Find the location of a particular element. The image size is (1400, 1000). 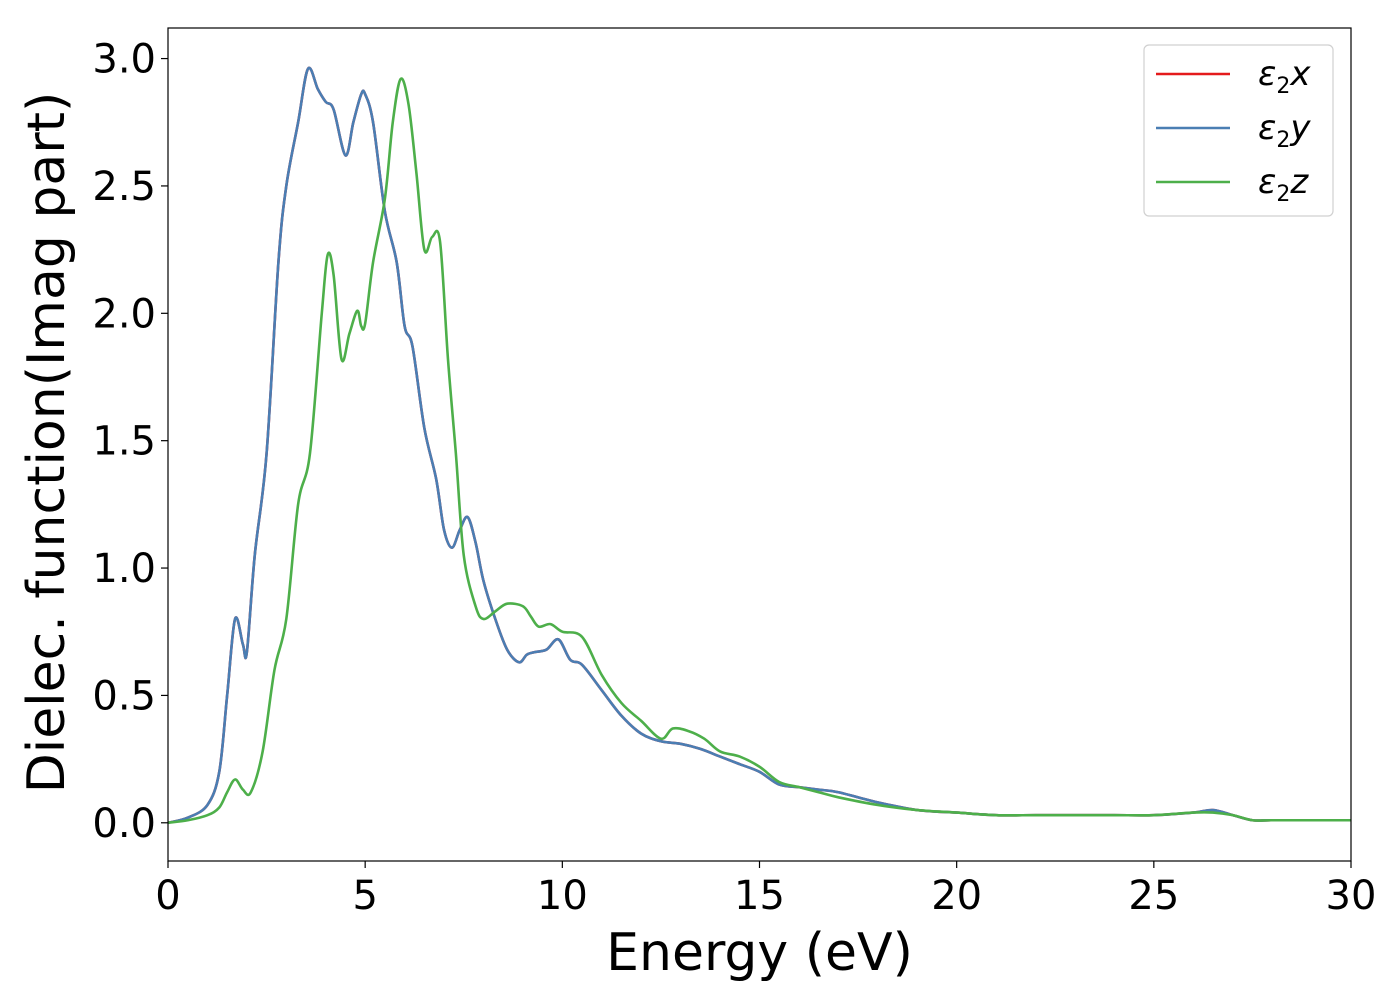

y-tick-label: 3.0 is located at coordinates (124, 60).